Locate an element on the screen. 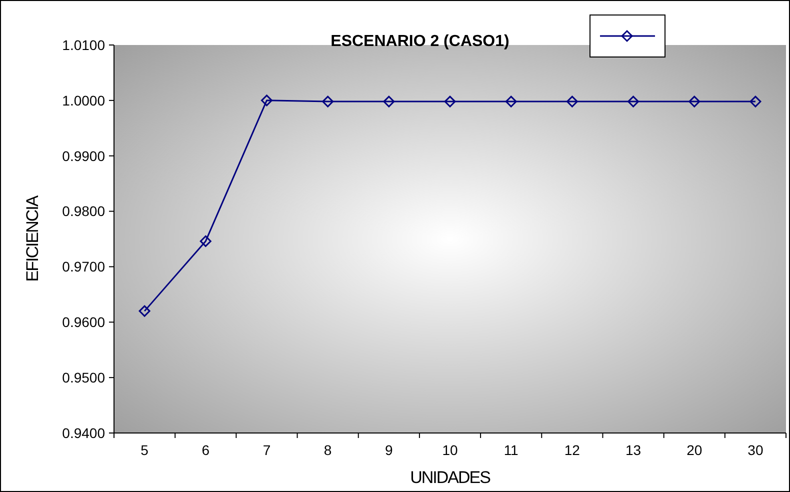 This screenshot has width=790, height=492. y-axis-title: EFICIENCIA is located at coordinates (32, 238).